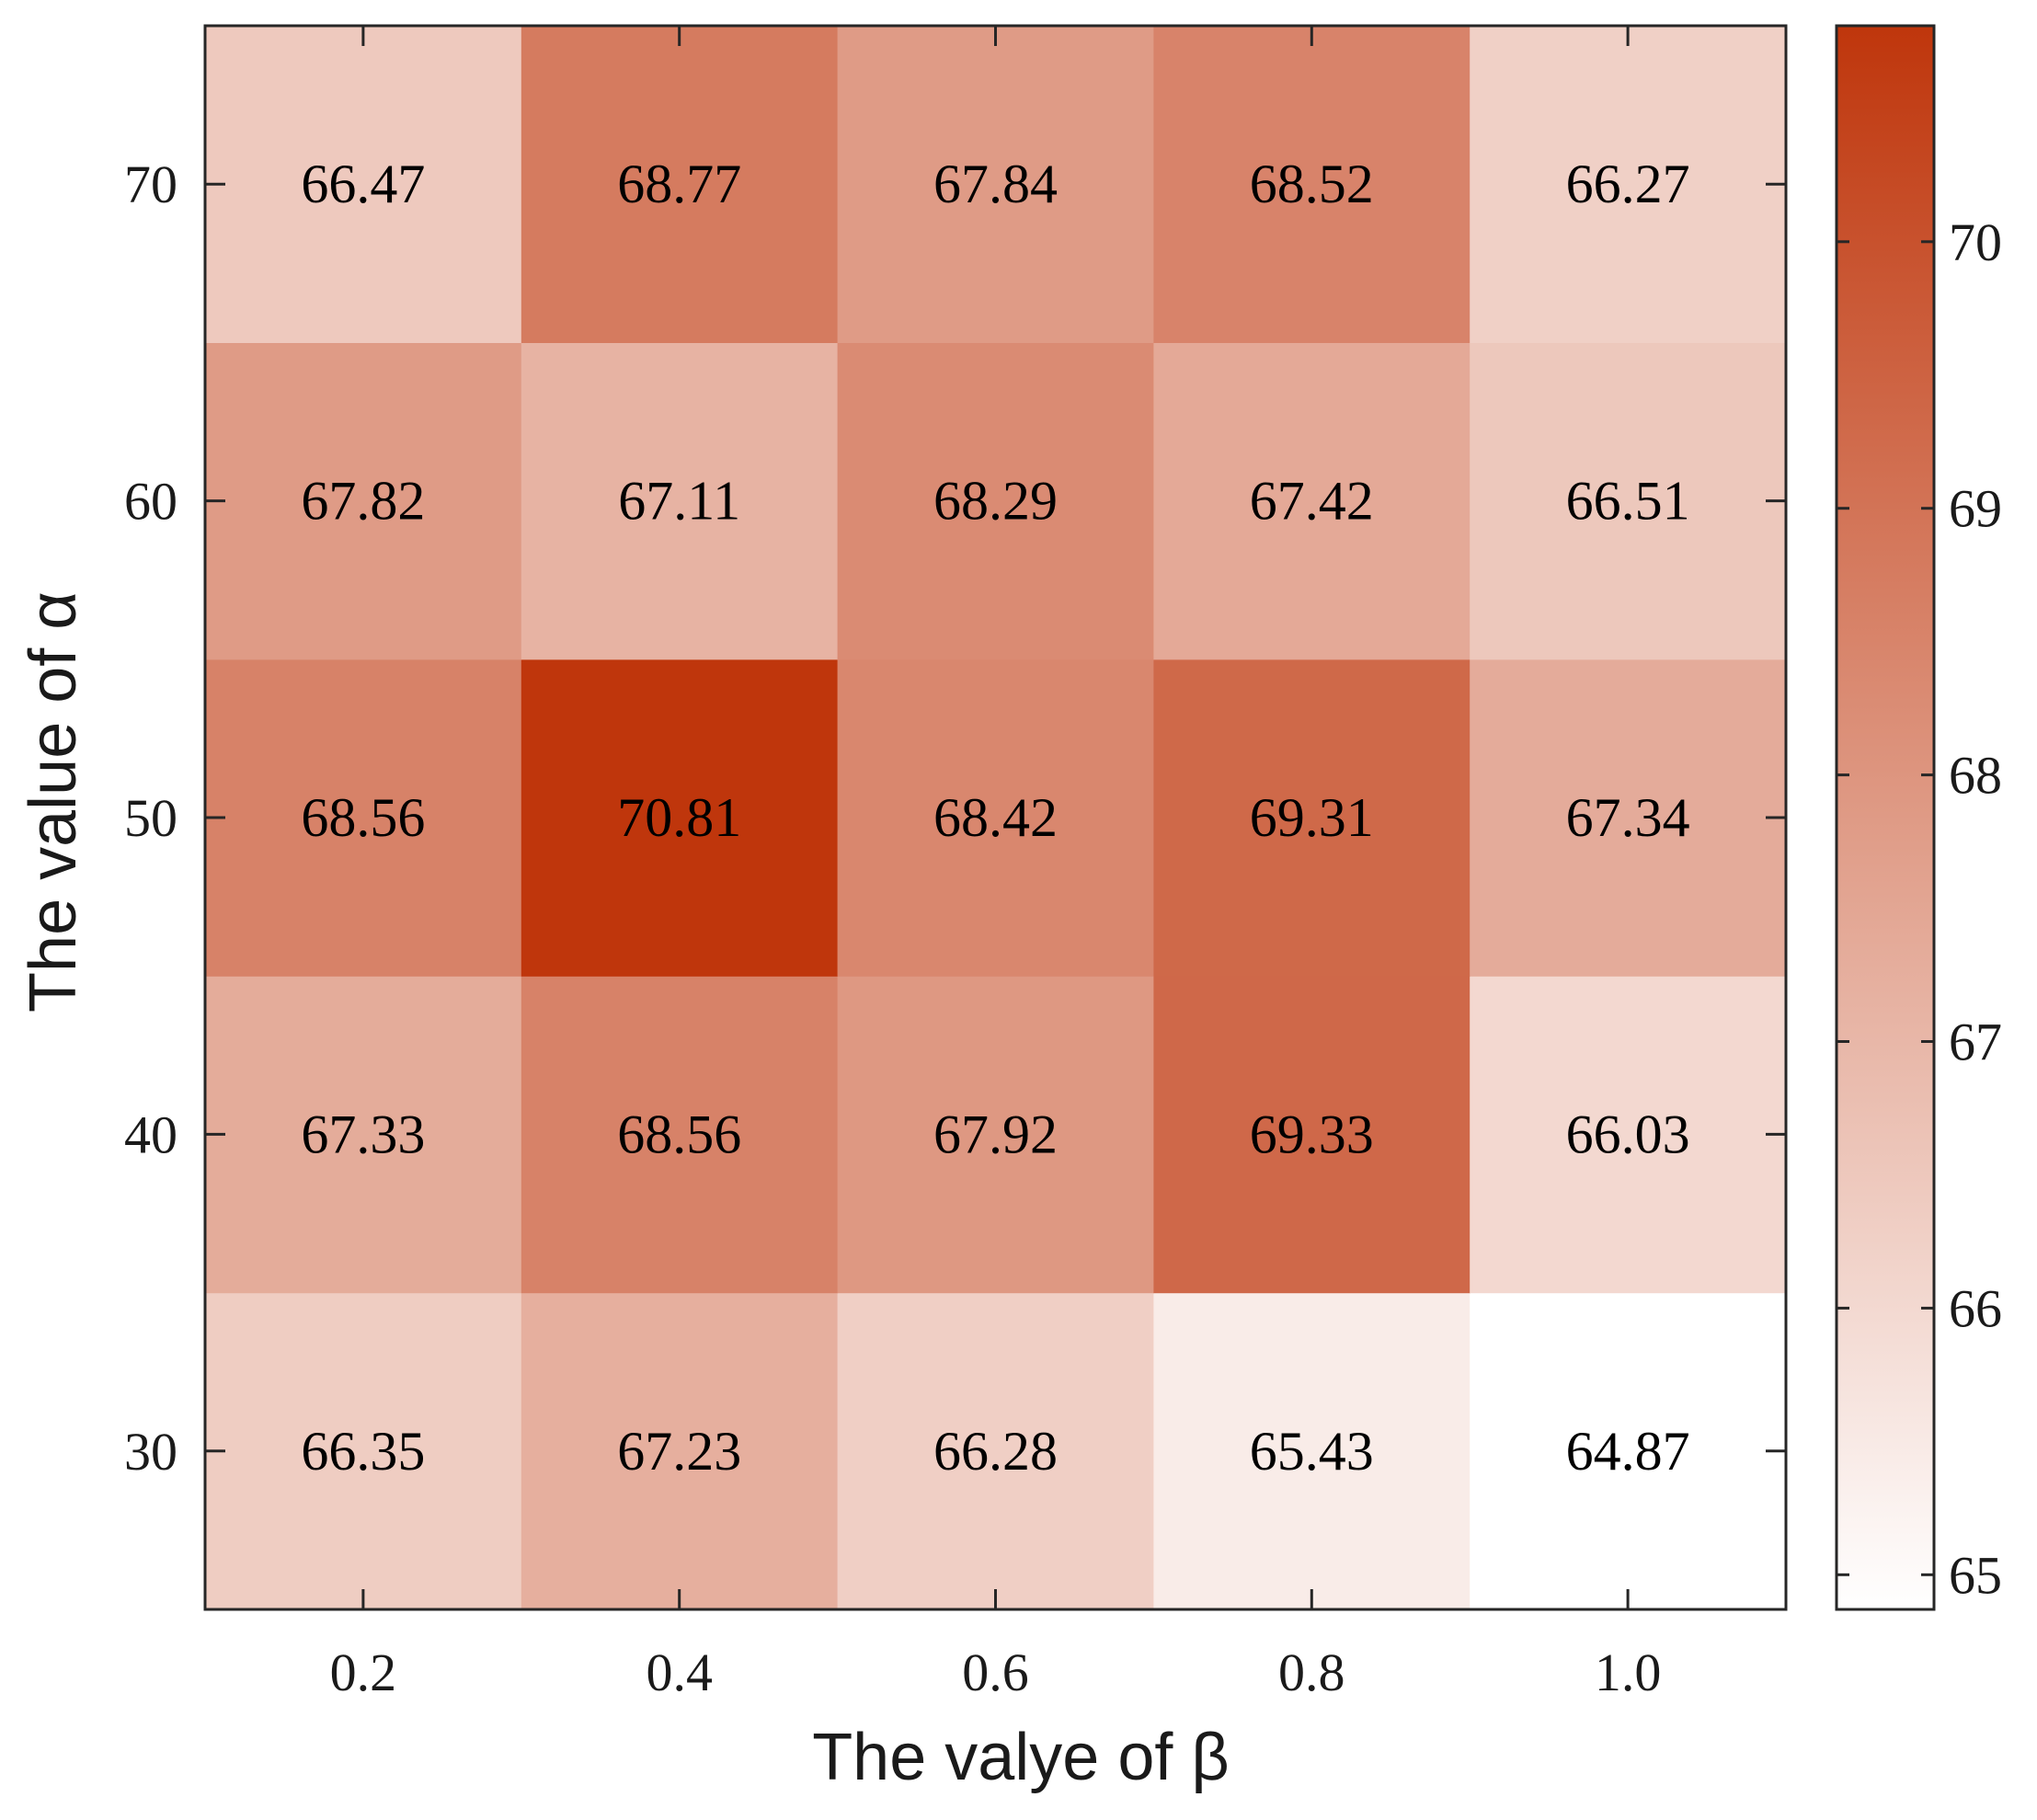  I want to click on cell-value-label: 64.87, so click(1628, 1451).